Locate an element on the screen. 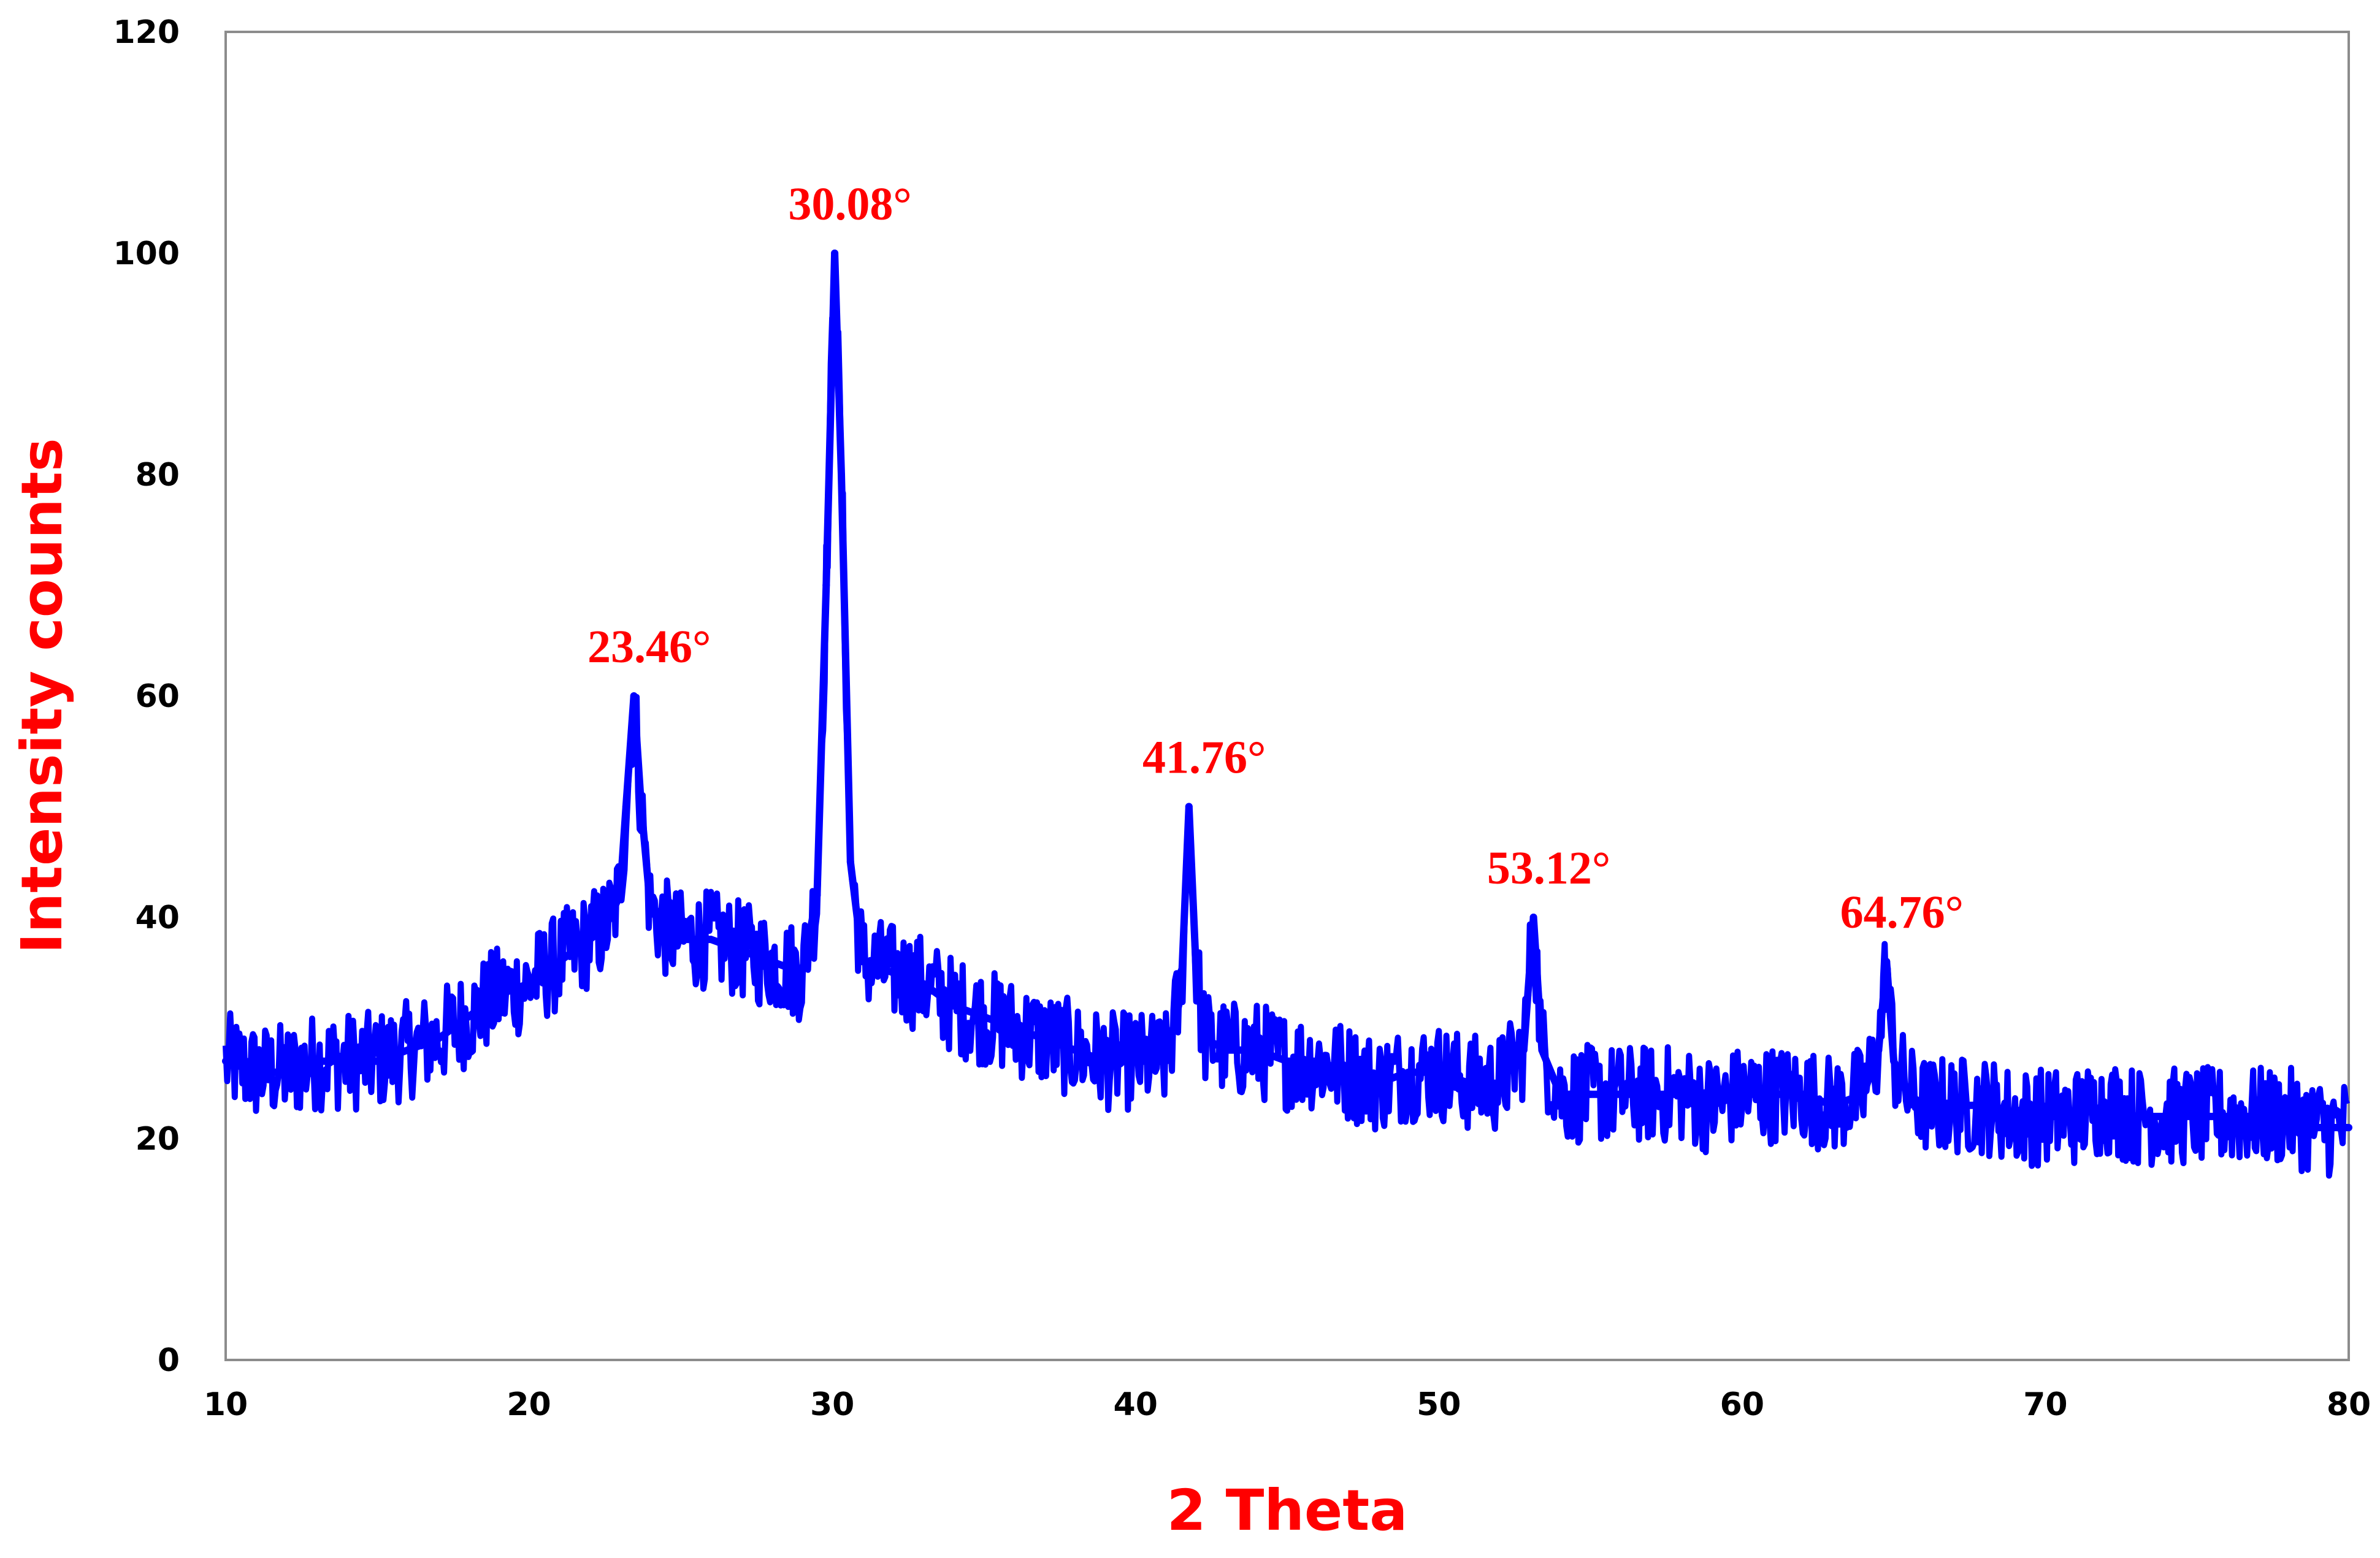 This screenshot has height=1558, width=2380. x-tick-label: 70 is located at coordinates (2045, 1405).